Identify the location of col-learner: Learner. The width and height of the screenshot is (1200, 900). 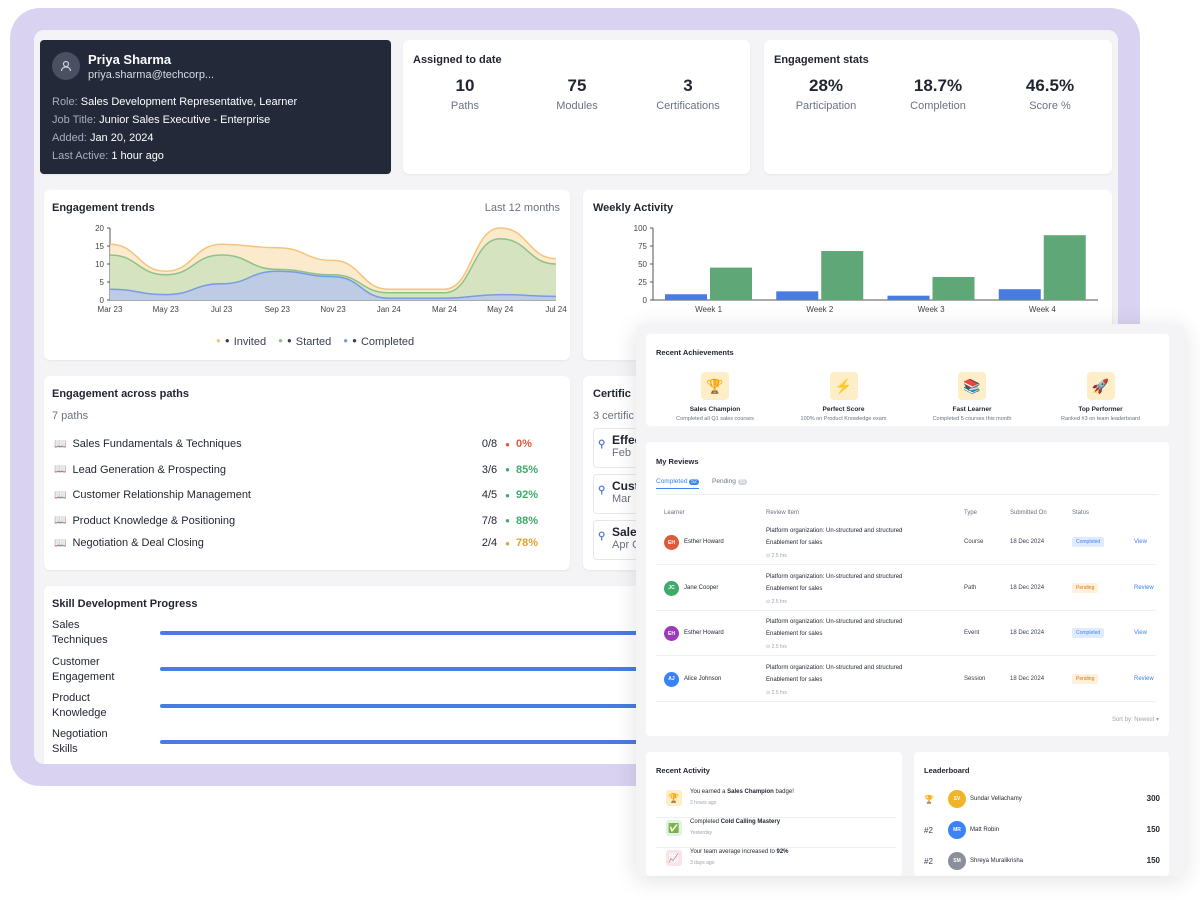
(674, 513).